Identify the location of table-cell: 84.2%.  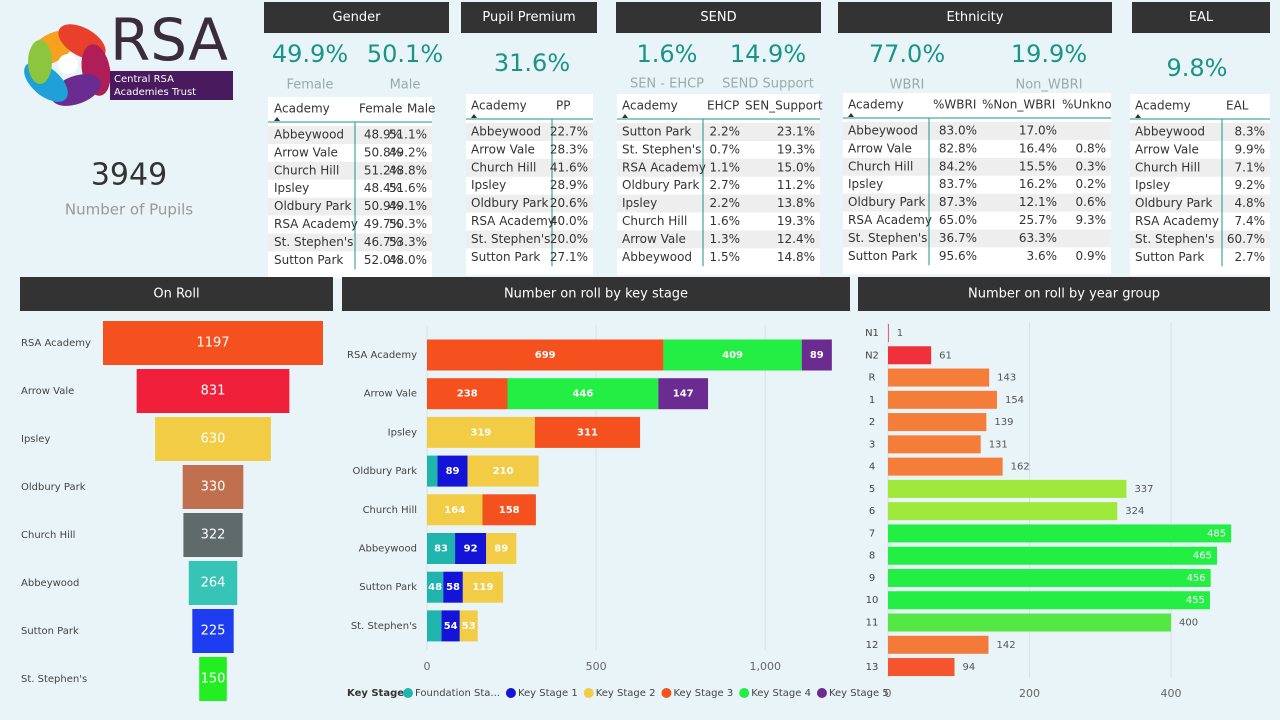
(958, 166).